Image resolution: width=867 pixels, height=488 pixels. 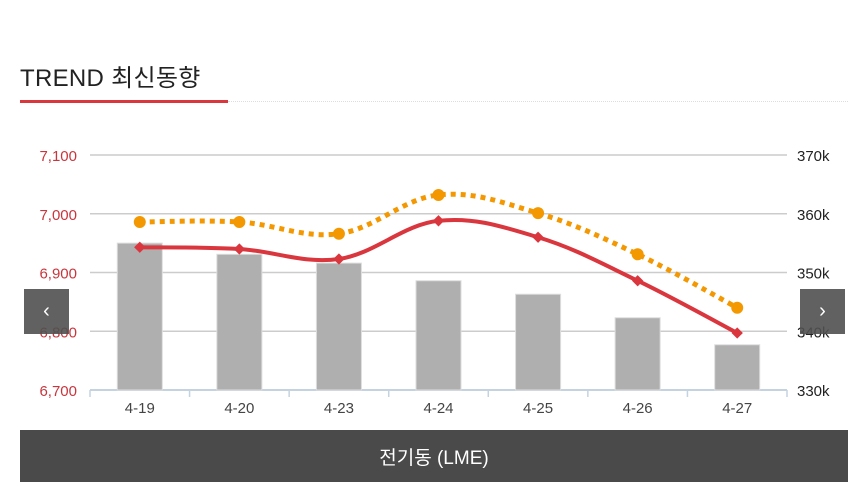 What do you see at coordinates (58, 156) in the screenshot?
I see `left-tick-label: 7,100` at bounding box center [58, 156].